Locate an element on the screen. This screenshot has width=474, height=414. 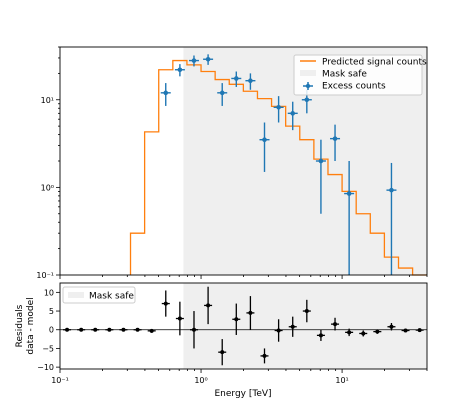
y-tick-label: 0 is located at coordinates (51, 330).